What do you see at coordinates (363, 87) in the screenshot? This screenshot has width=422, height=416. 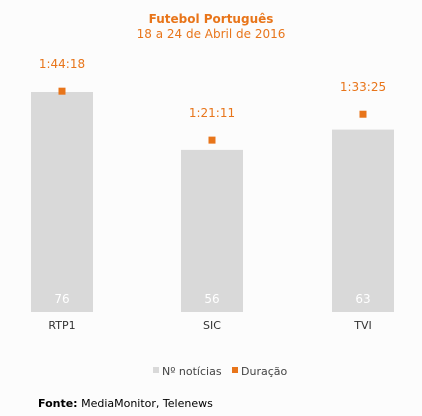 I see `duration-label: 1:33:25` at bounding box center [363, 87].